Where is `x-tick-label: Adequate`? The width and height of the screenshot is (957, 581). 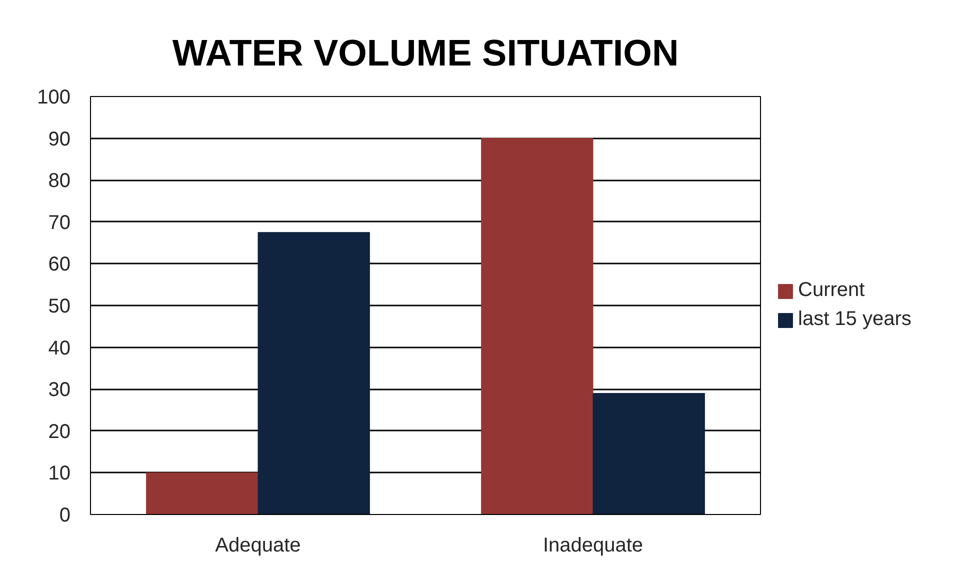
x-tick-label: Adequate is located at coordinates (258, 545).